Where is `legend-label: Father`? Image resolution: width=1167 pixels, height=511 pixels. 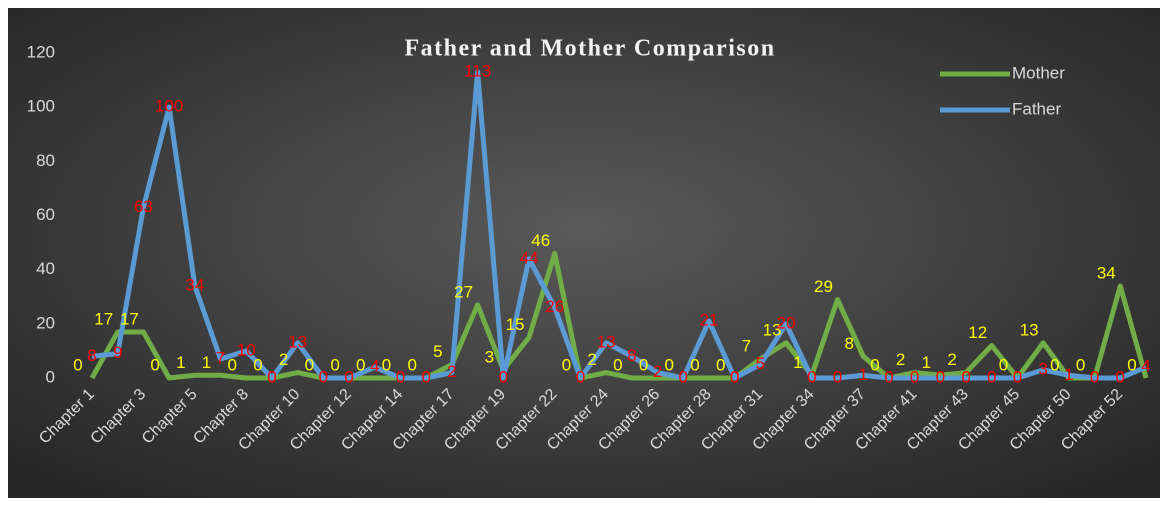 legend-label: Father is located at coordinates (1036, 108).